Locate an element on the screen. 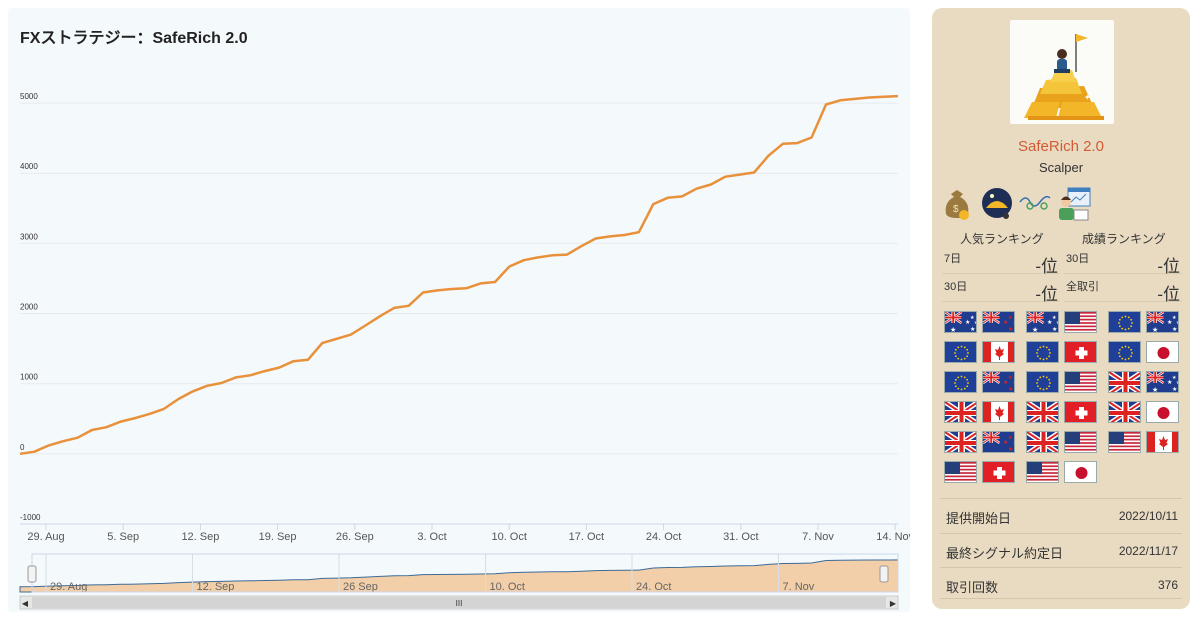 The height and width of the screenshot is (617, 1200). currency-pair-gb-ca is located at coordinates (981, 413).